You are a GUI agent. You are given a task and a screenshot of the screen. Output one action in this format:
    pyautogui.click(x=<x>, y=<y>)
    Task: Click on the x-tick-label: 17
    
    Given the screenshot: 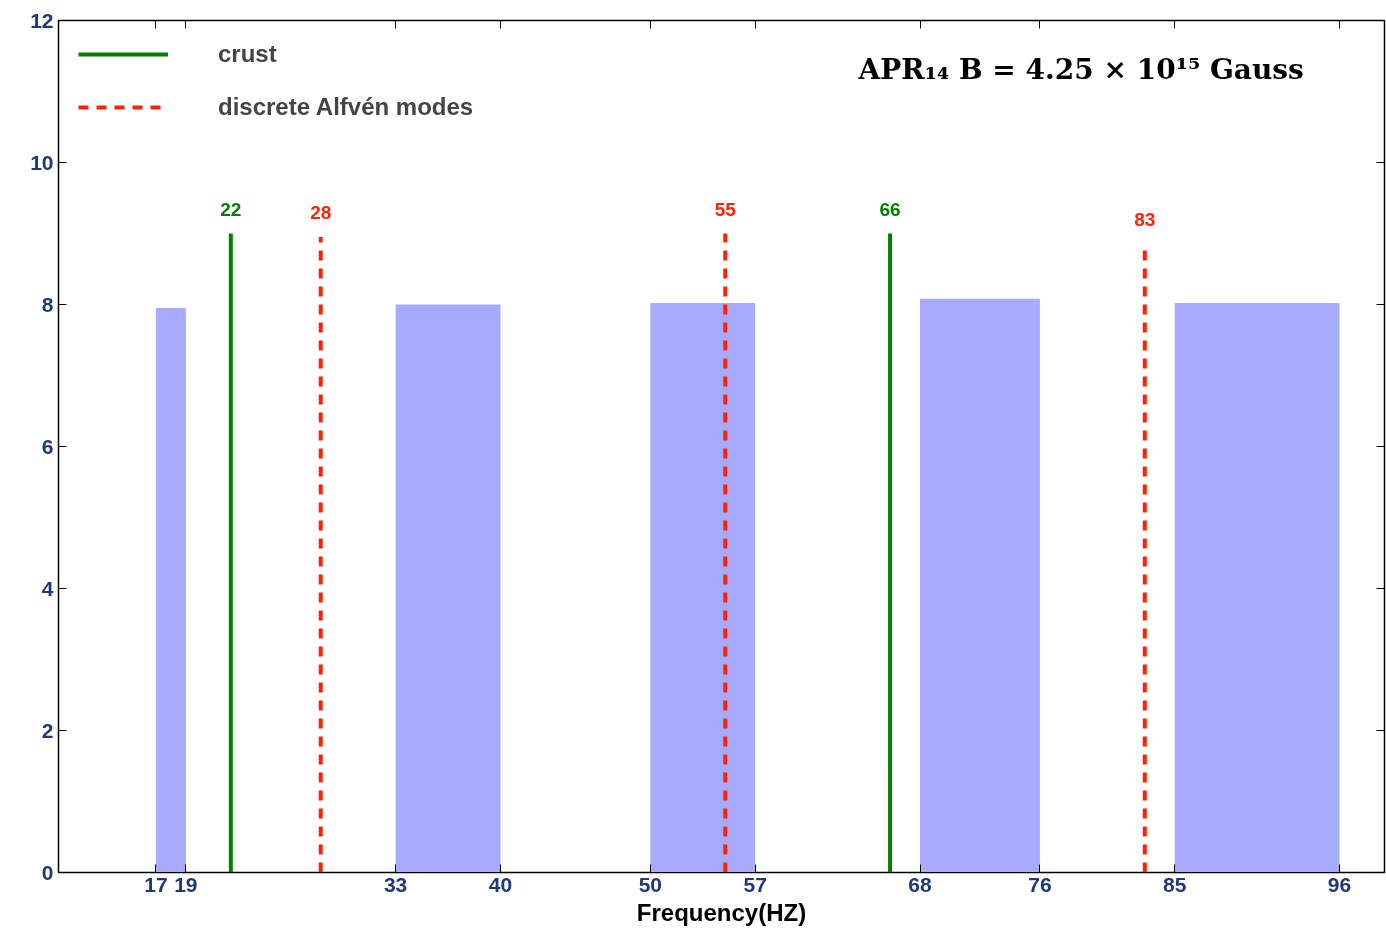 What is the action you would take?
    pyautogui.click(x=156, y=884)
    